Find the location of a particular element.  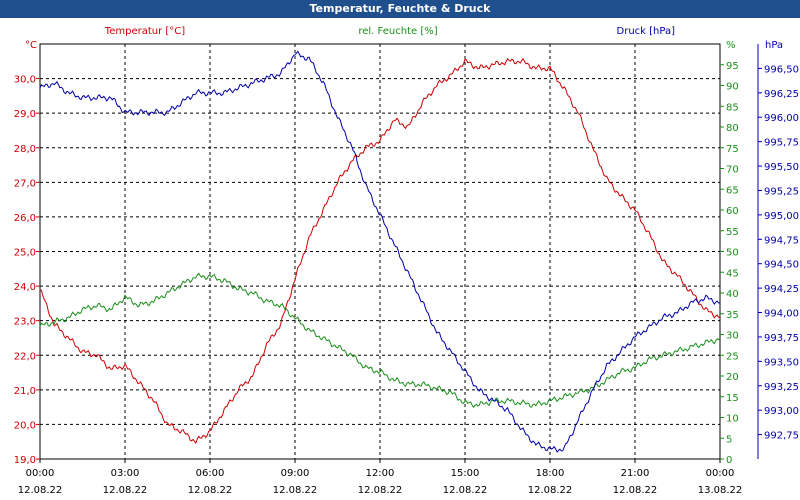

temperature-tick-label: 25,0 is located at coordinates (25, 253).